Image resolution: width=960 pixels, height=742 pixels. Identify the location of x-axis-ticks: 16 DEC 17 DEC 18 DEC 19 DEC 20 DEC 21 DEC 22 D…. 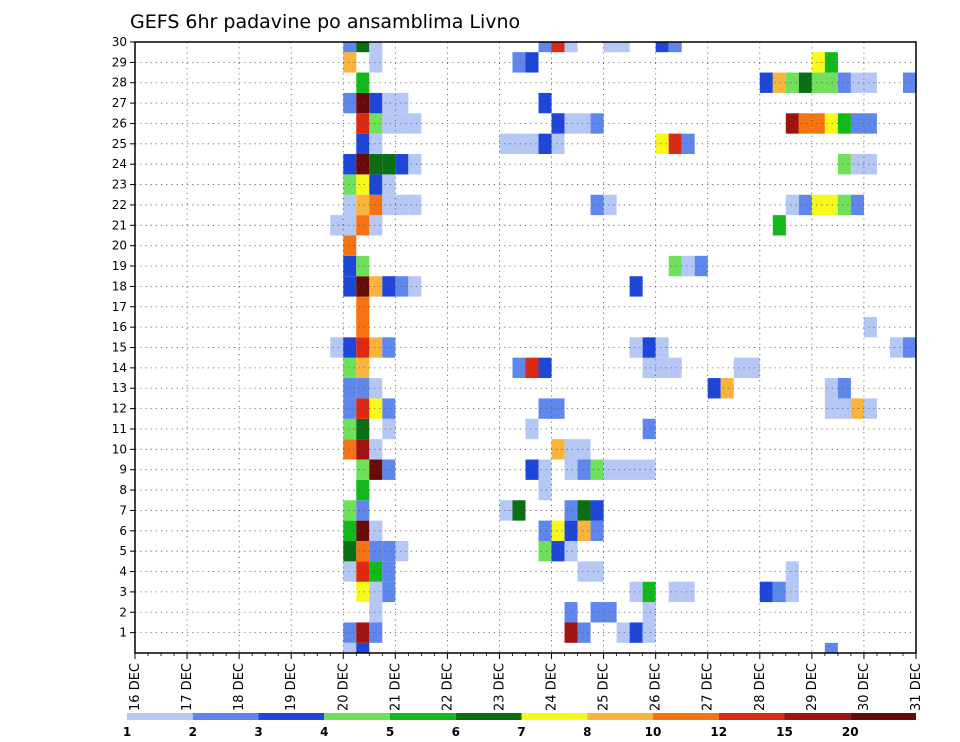
(526, 682).